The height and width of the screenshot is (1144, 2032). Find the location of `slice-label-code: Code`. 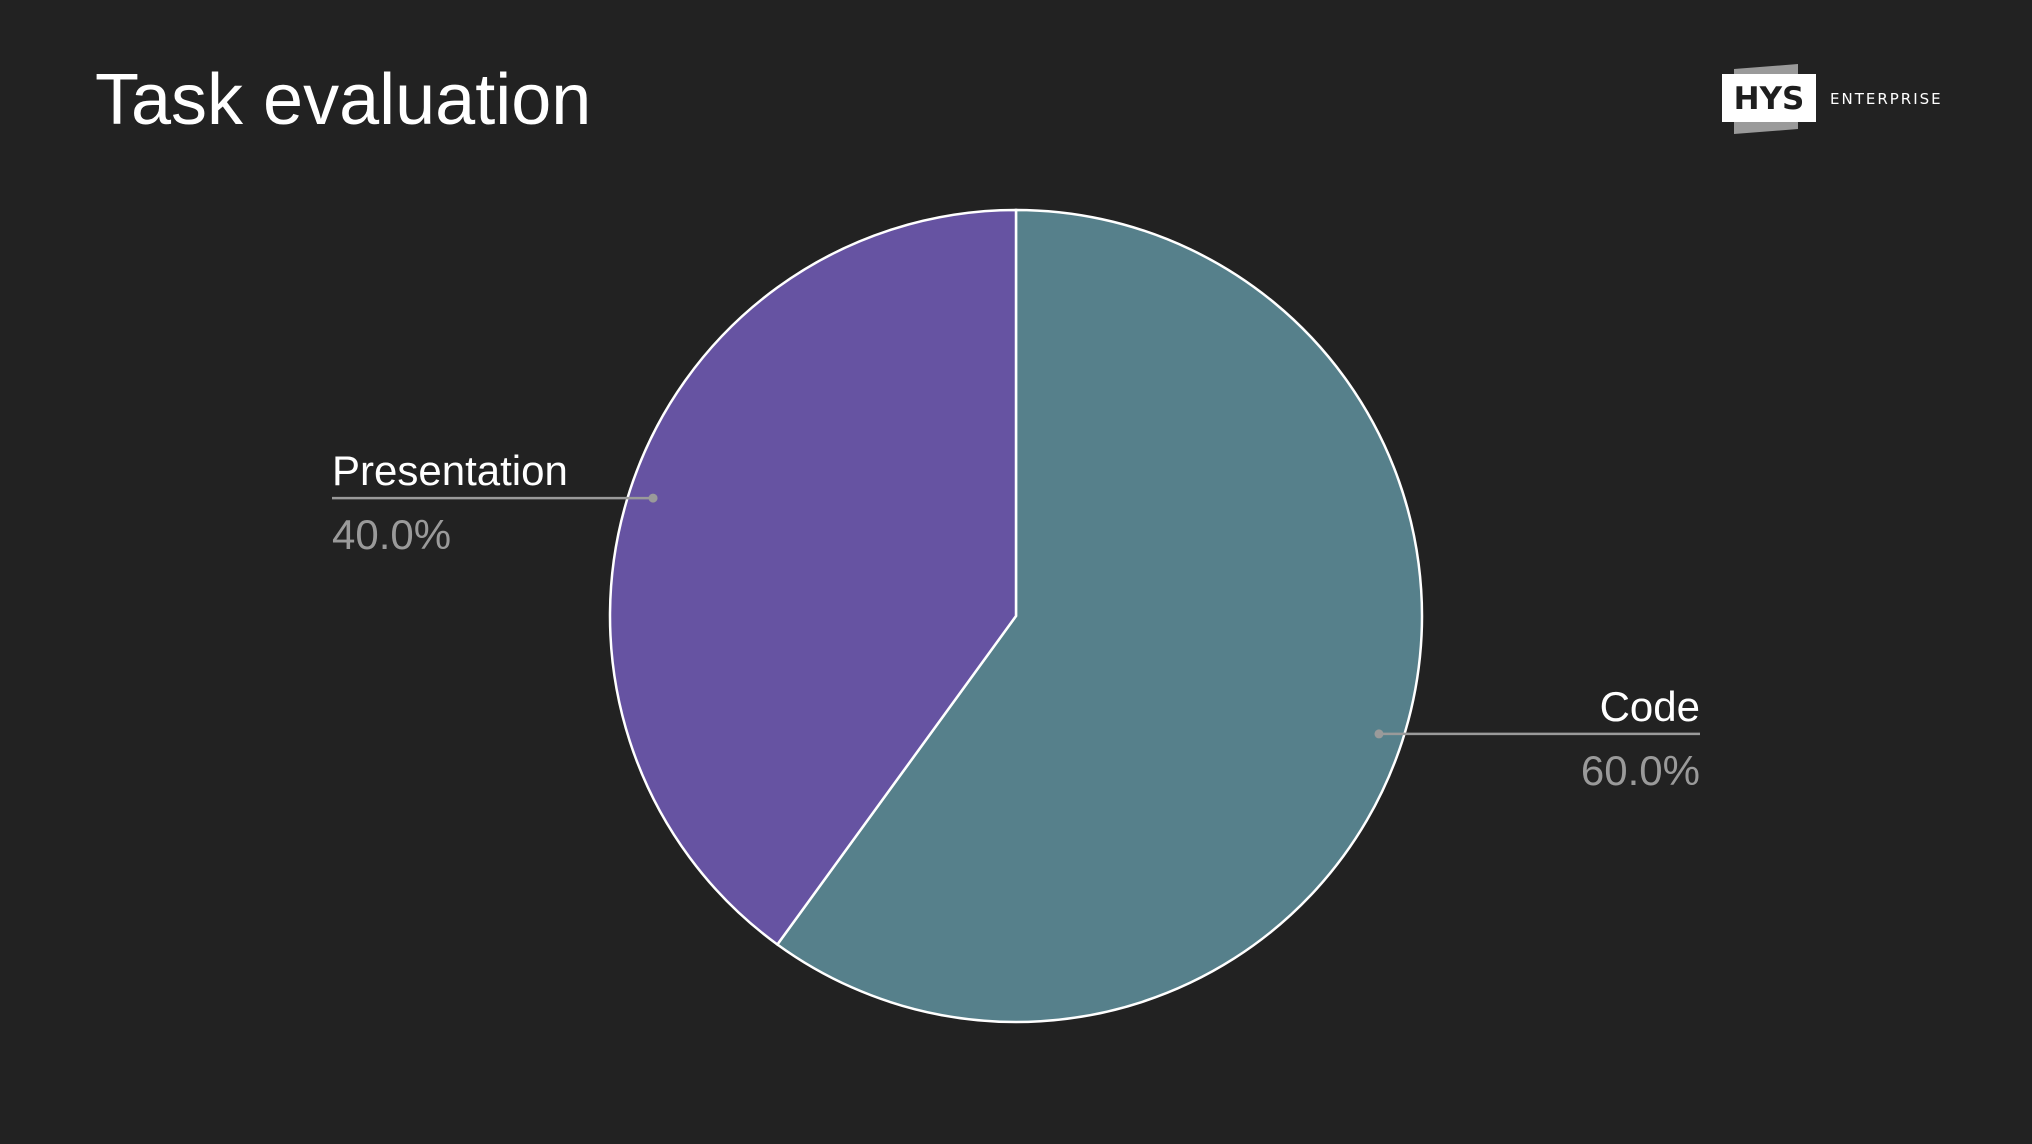

slice-label-code: Code is located at coordinates (1650, 706).